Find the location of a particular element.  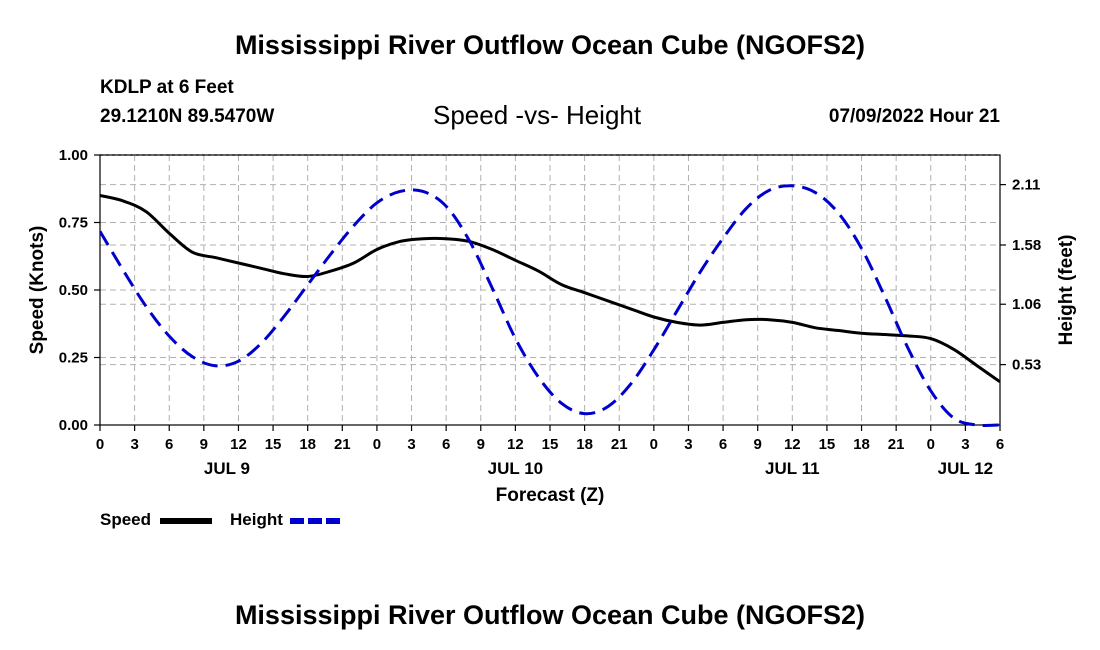

y-tick-label: 1.00 is located at coordinates (73, 155).